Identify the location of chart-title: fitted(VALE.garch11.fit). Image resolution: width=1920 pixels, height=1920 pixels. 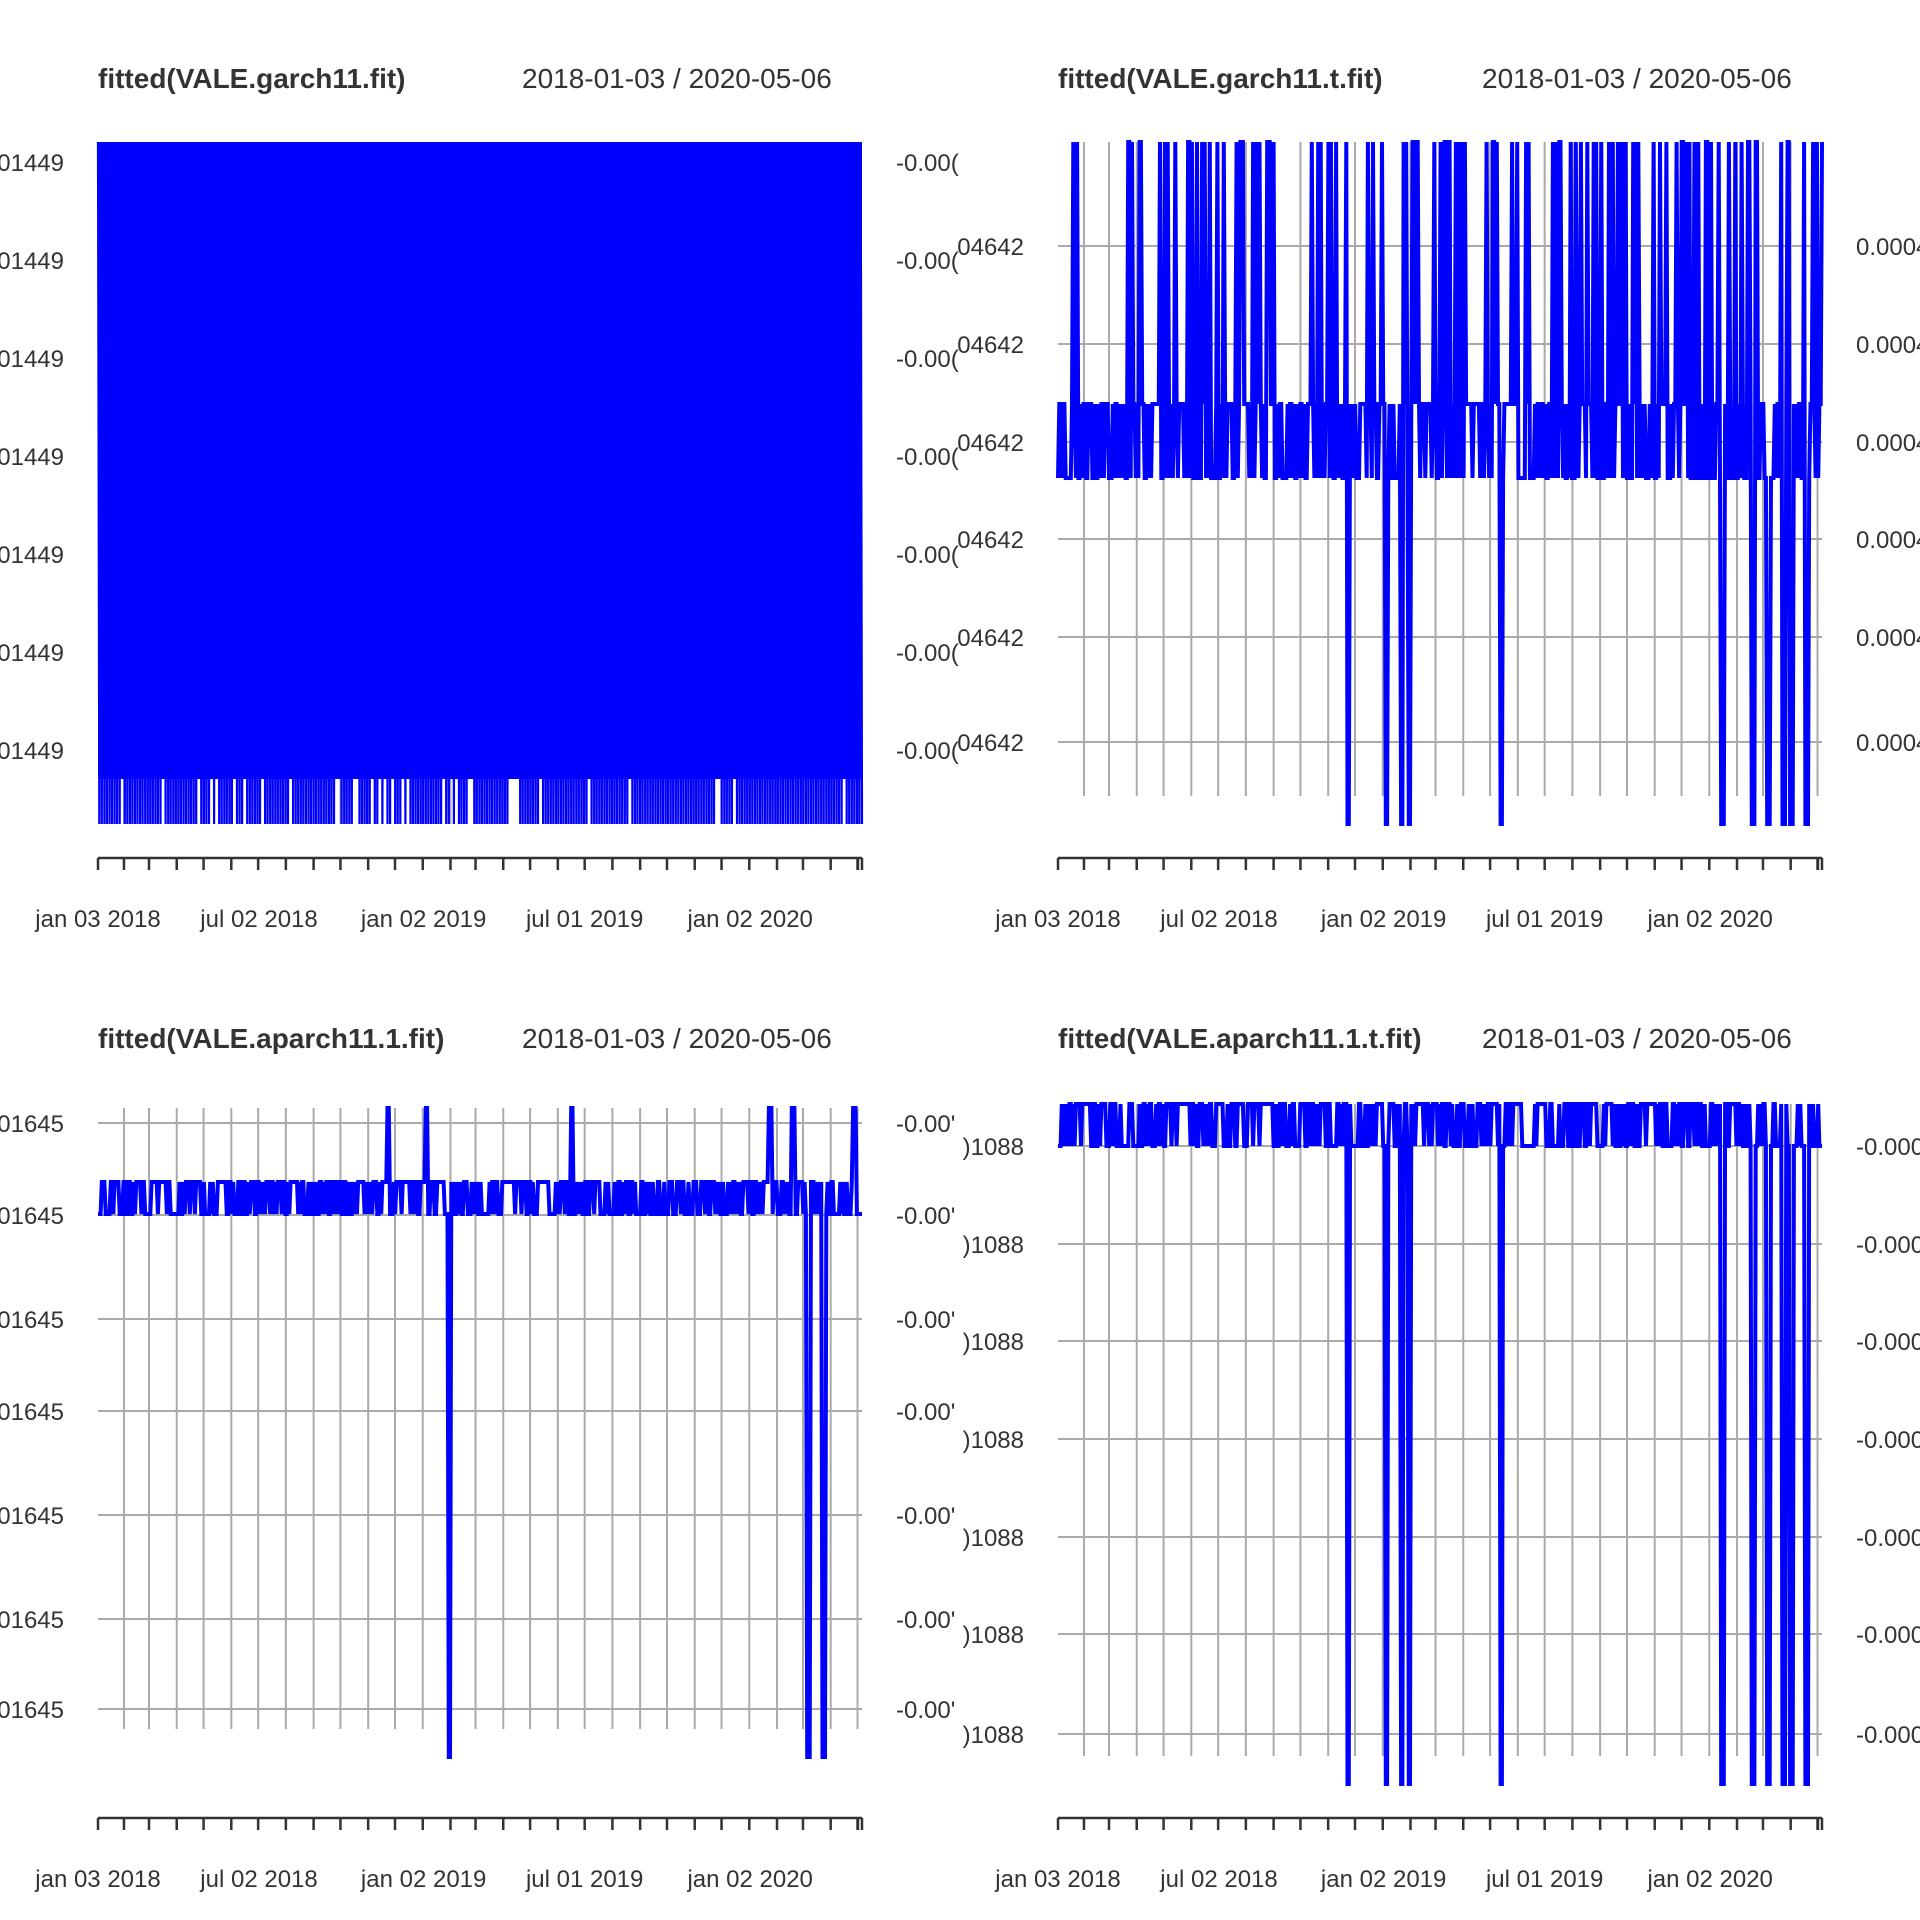
(252, 78).